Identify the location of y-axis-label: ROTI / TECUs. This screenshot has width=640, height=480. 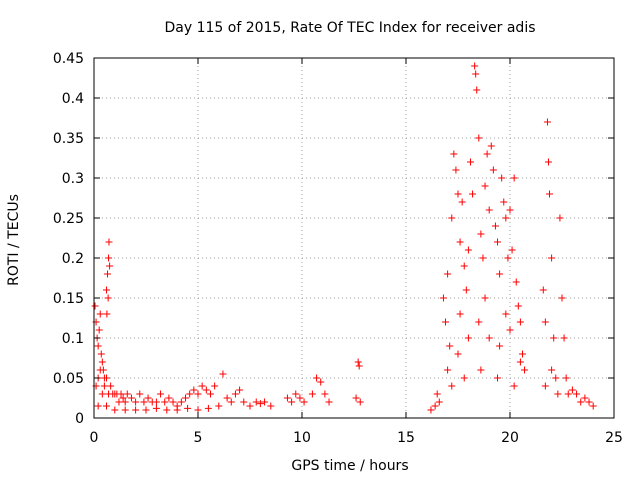
(14, 240).